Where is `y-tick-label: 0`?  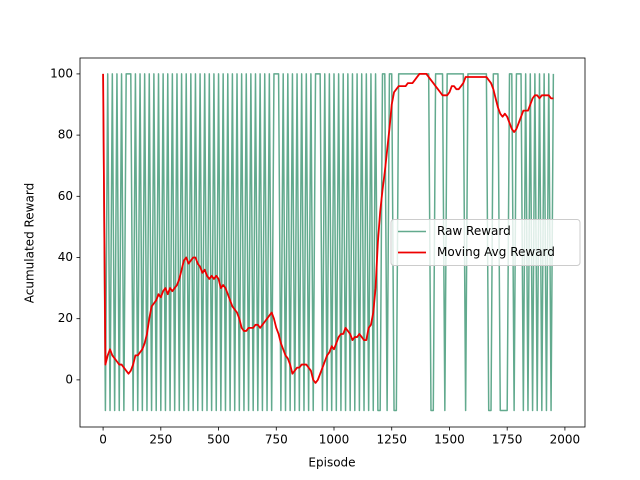
y-tick-label: 0 is located at coordinates (69, 379).